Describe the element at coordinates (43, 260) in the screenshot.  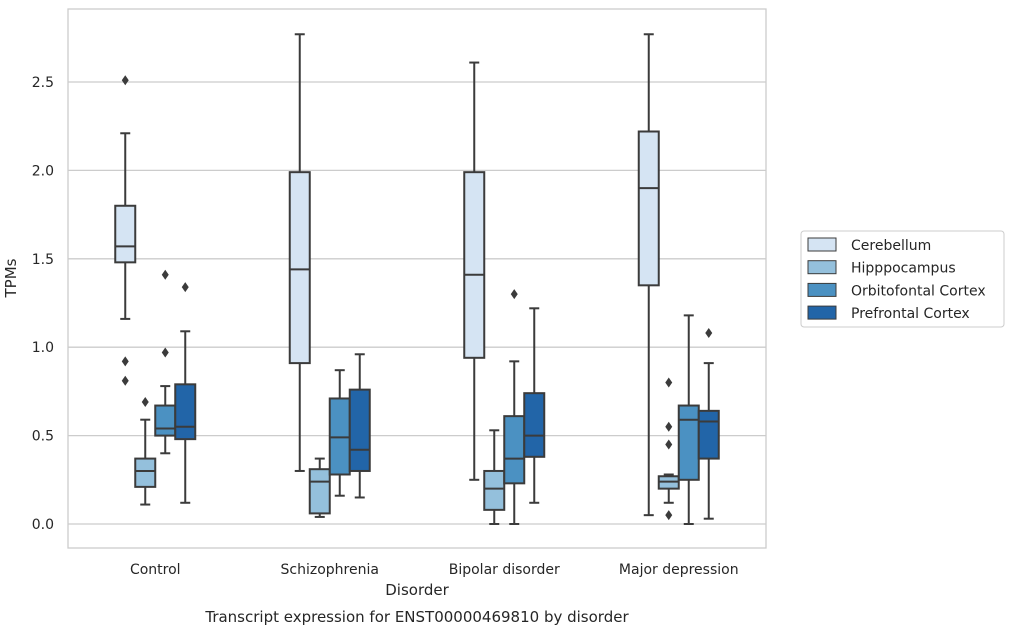
I see `y-tick-label: 1.5` at that location.